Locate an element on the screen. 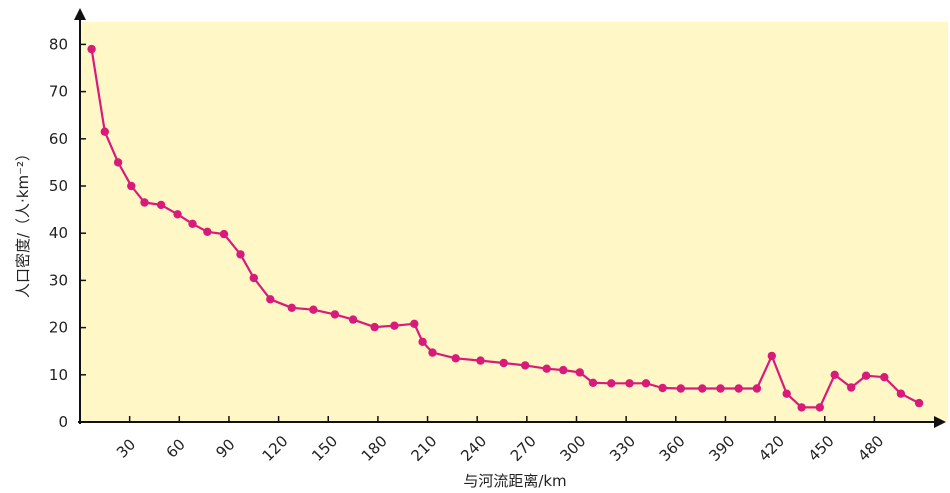  x-tick-label: 240 is located at coordinates (473, 448).